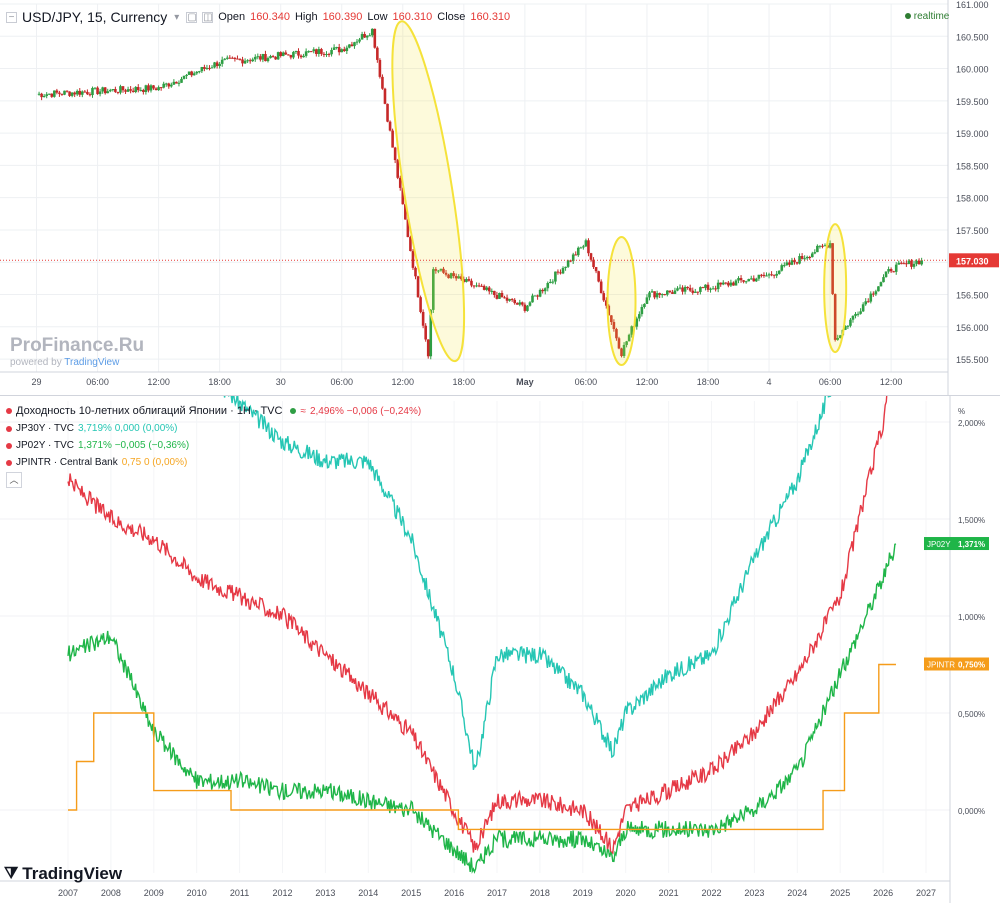  What do you see at coordinates (908, 16) in the screenshot?
I see `realtime-dot-icon` at bounding box center [908, 16].